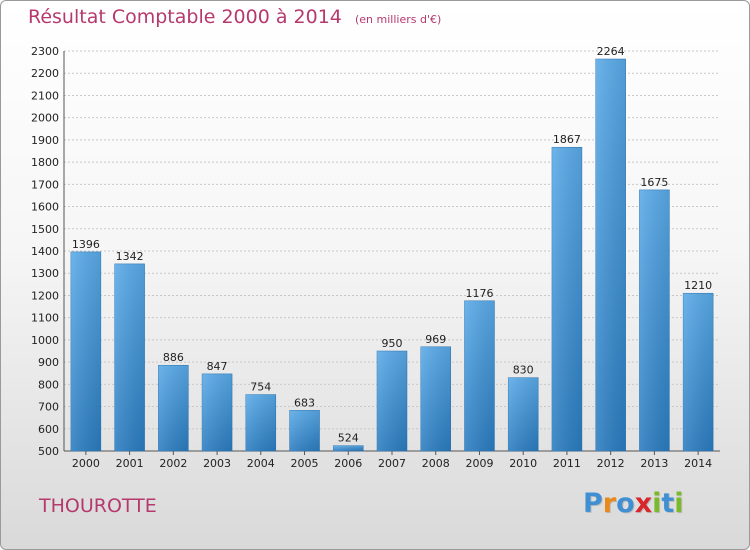 This screenshot has height=550, width=750. I want to click on data-label: 1176, so click(479, 293).